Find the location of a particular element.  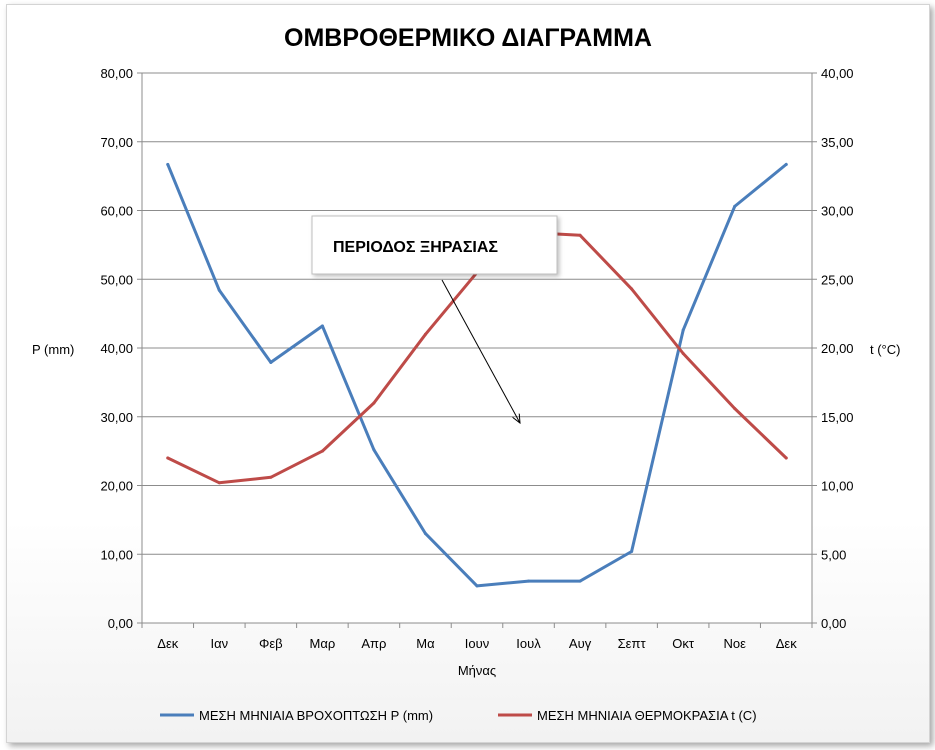

legend-label-precipitation: ΜΕΣΗ ΜΗΝΙΑΙΑ ΒΡΟΧΟΠΤΩΣΗ P (mm) is located at coordinates (316, 715).